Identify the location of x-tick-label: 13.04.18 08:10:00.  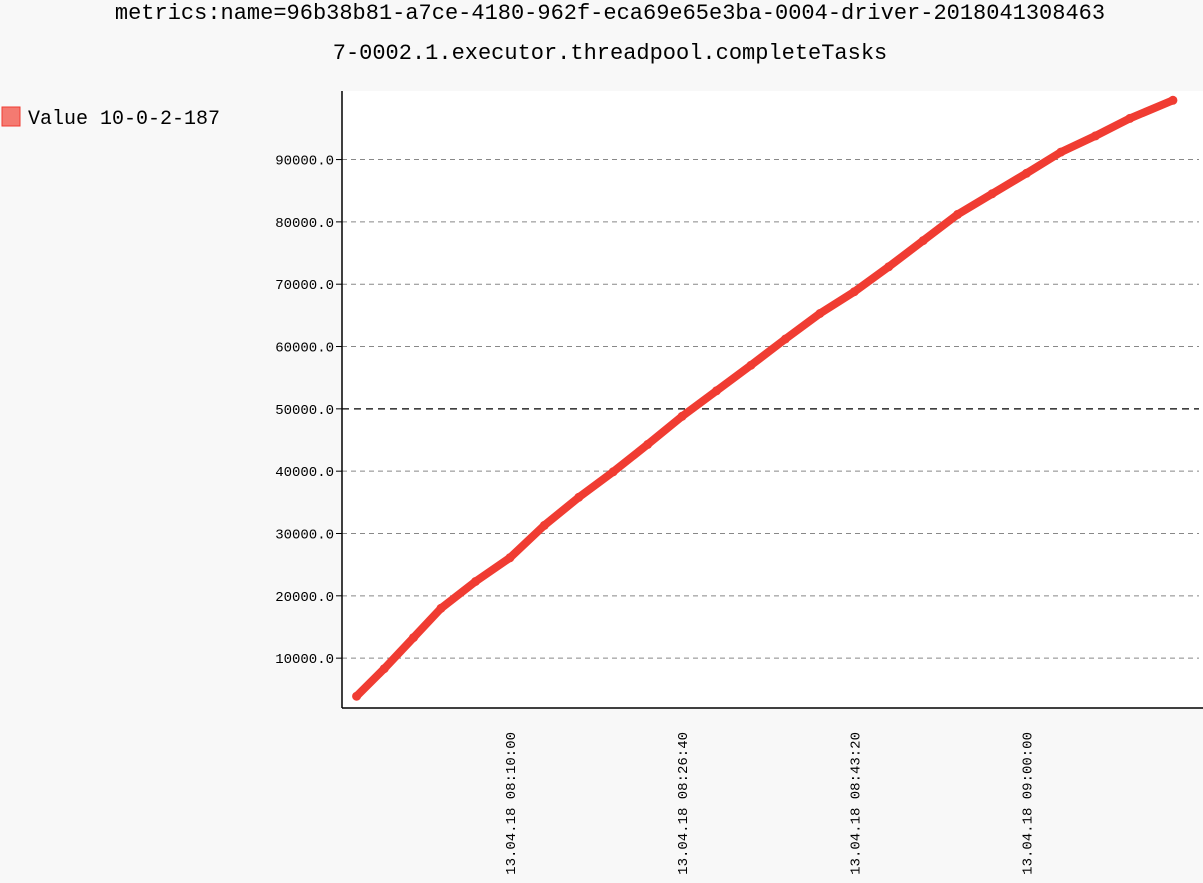
(512, 803).